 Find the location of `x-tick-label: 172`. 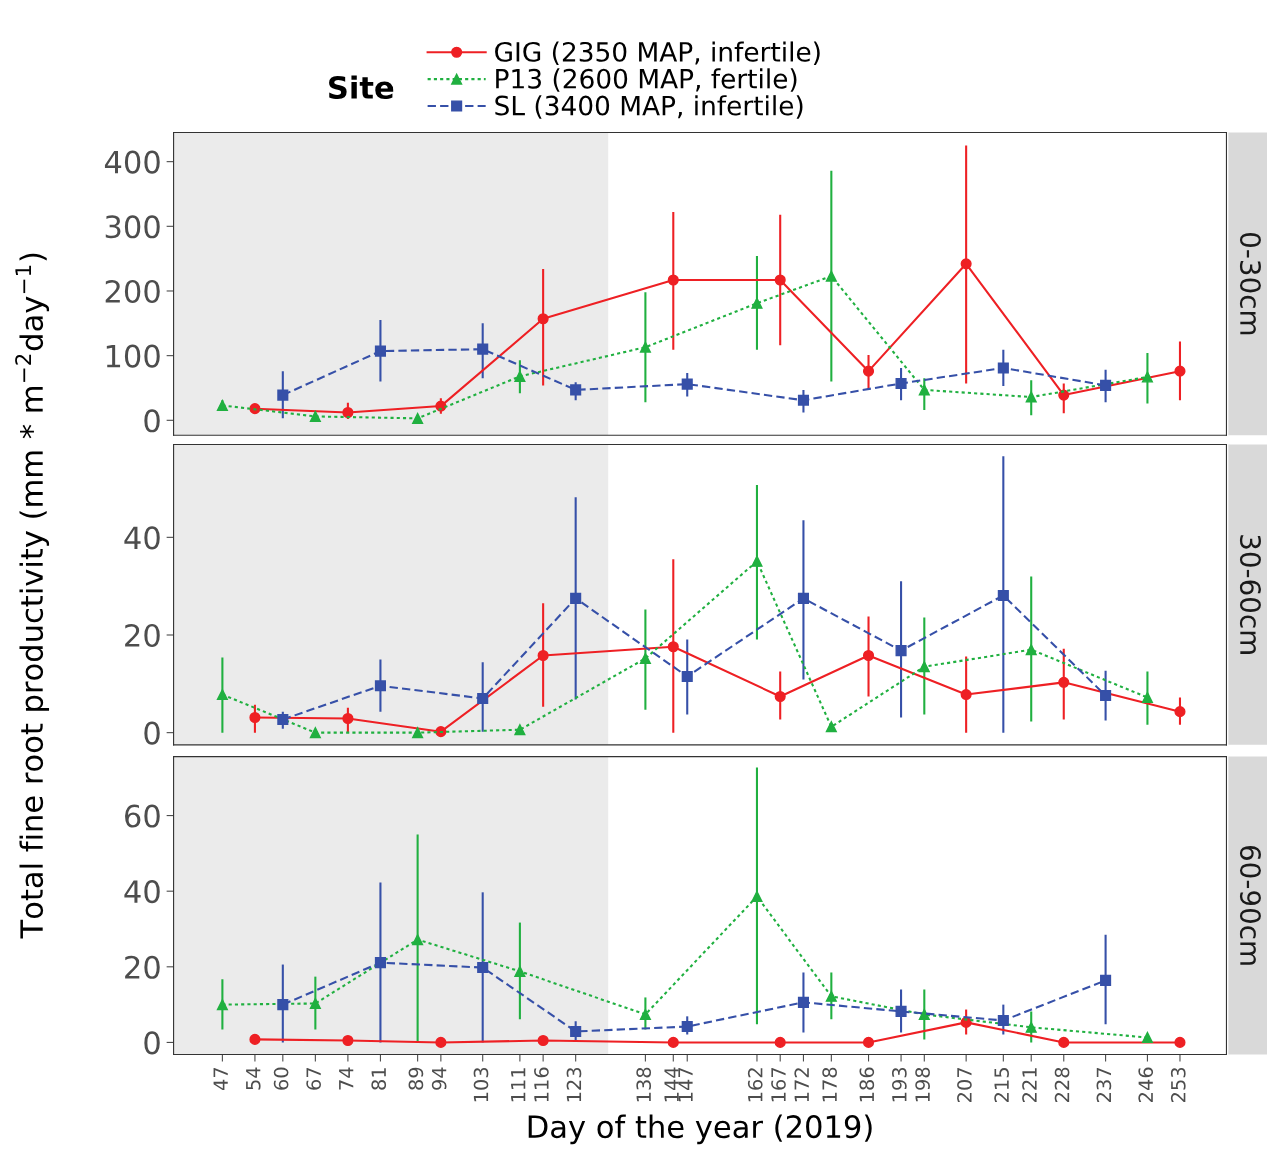

x-tick-label: 172 is located at coordinates (801, 1085).